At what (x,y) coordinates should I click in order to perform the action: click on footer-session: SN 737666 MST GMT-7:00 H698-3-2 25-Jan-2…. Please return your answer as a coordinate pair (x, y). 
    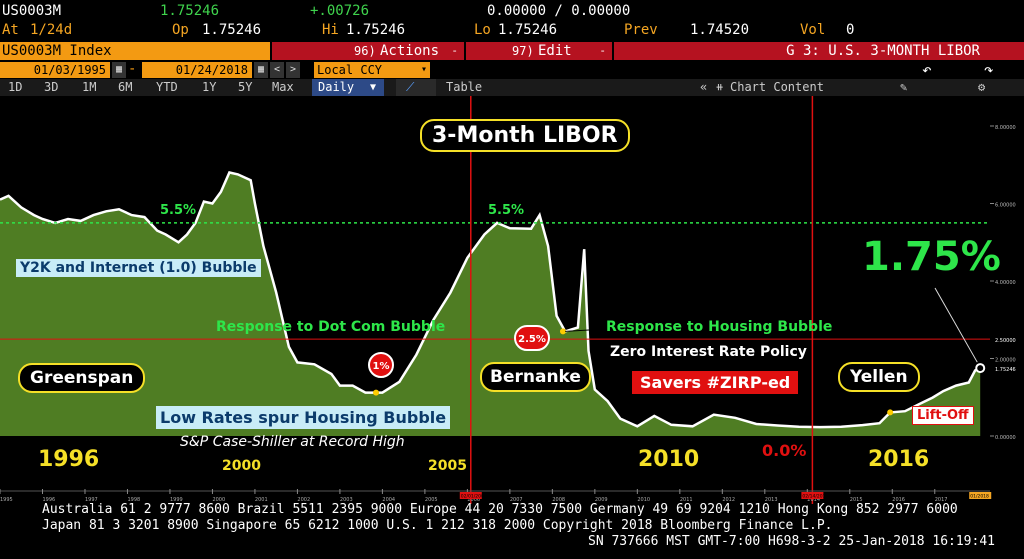
    Looking at the image, I should click on (791, 541).